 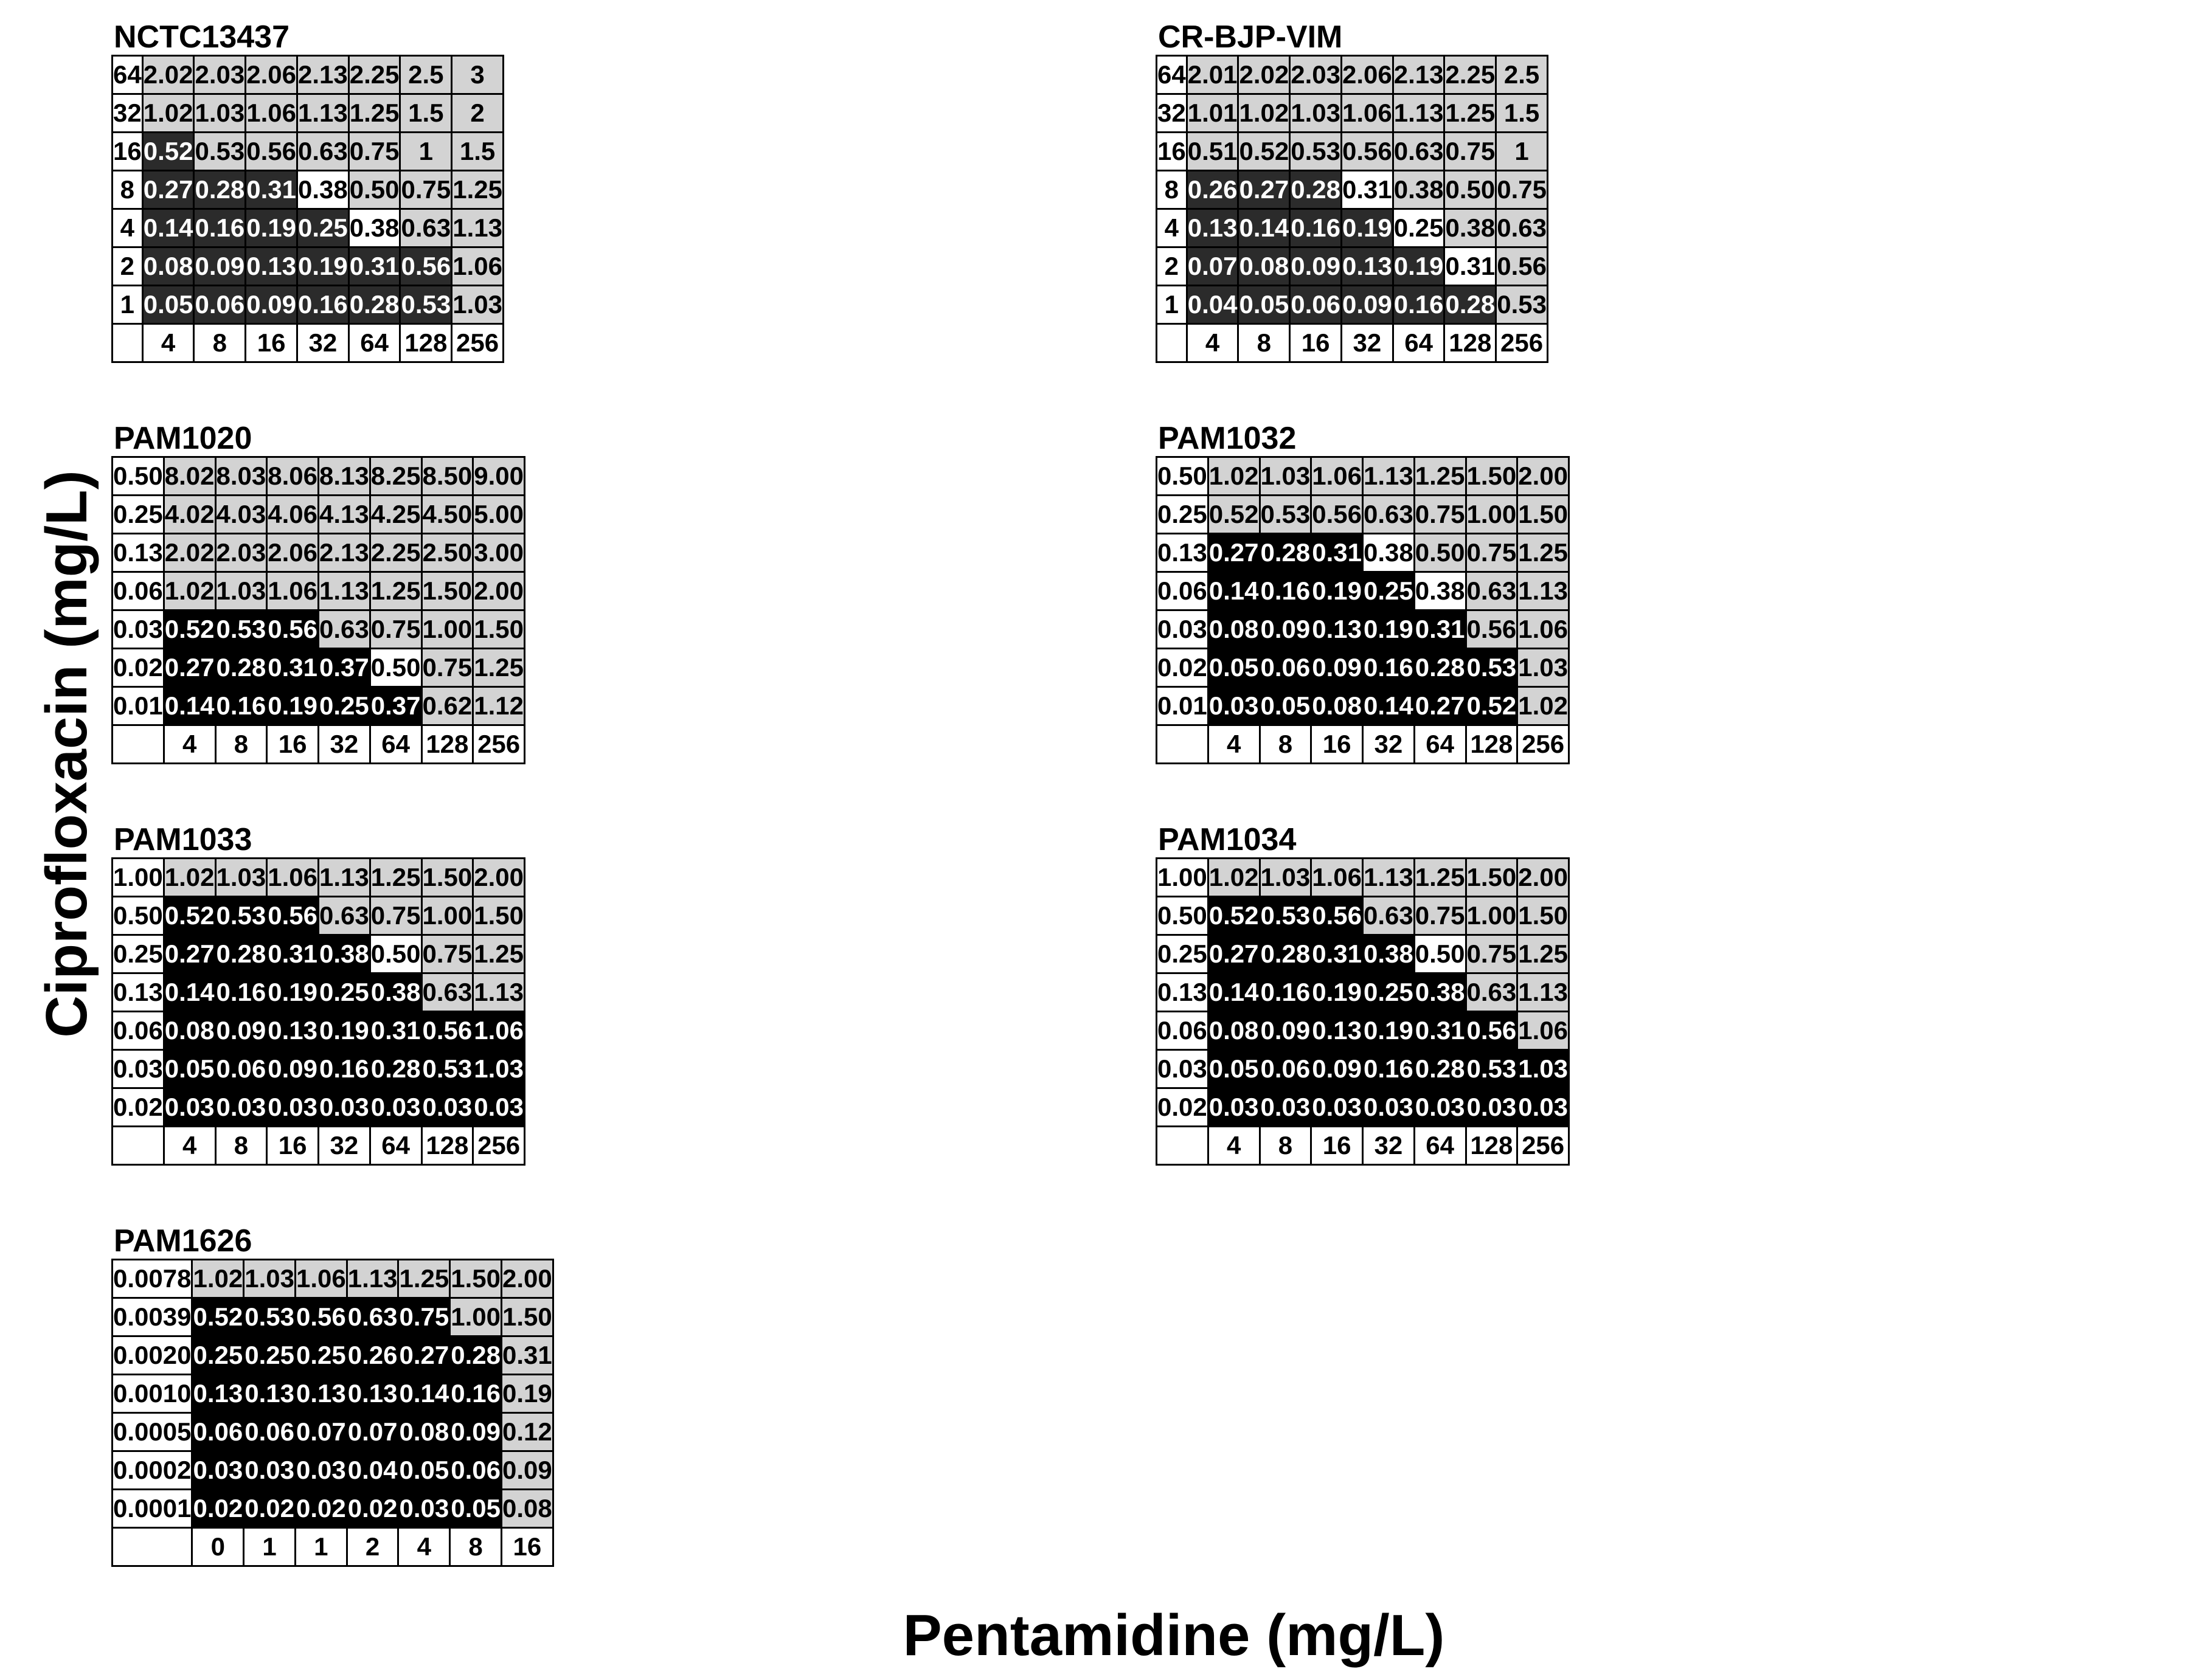 I want to click on fici-cell: 5.00, so click(x=498, y=514).